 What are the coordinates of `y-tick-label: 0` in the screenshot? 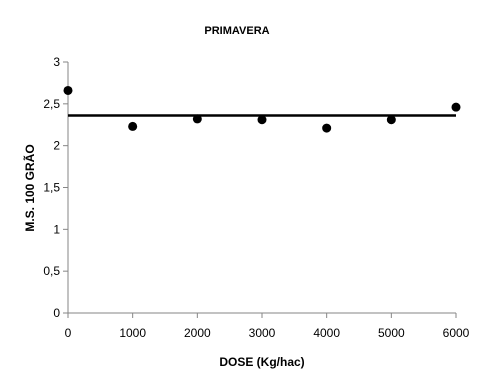 It's located at (56, 313).